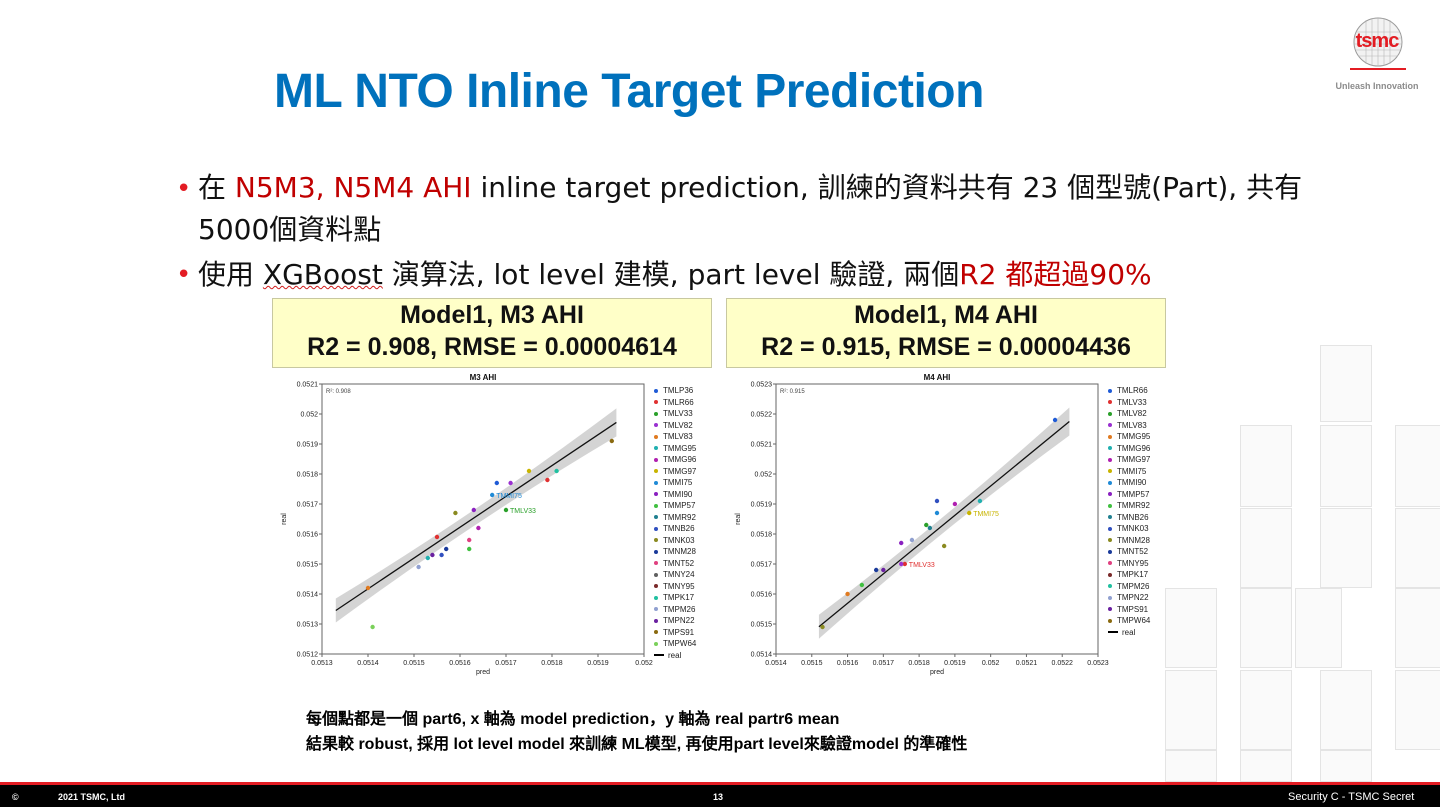  What do you see at coordinates (308, 535) in the screenshot?
I see `y-tick-label: 0.0516` at bounding box center [308, 535].